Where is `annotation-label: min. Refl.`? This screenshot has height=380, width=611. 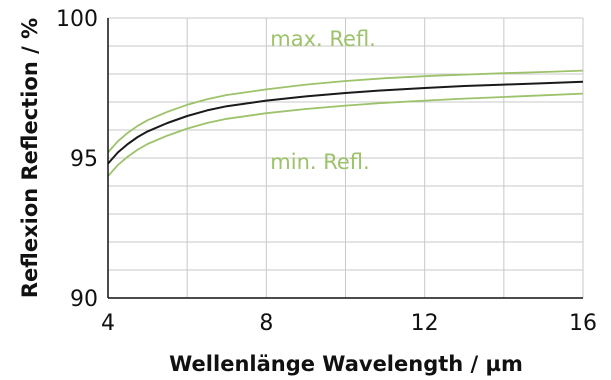
annotation-label: min. Refl. is located at coordinates (319, 162).